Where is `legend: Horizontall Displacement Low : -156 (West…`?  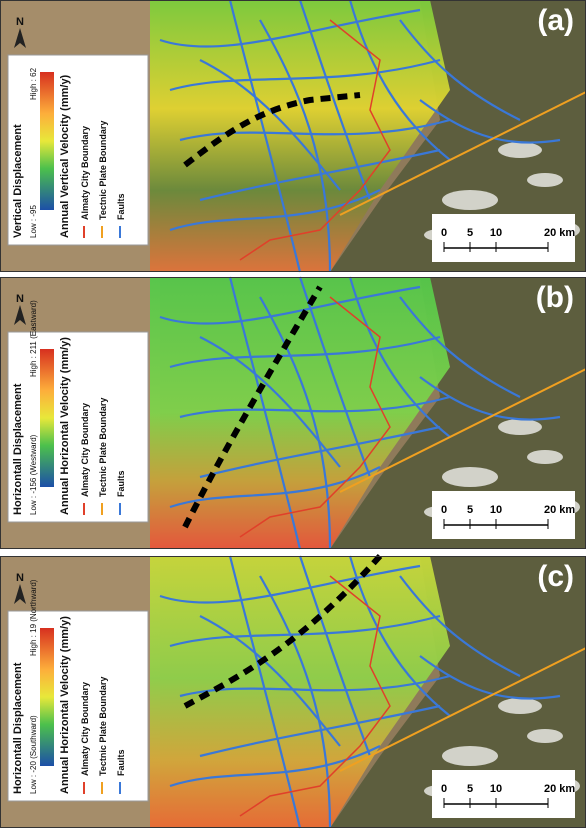
legend: Horizontall Displacement Low : -156 (West… is located at coordinates (78, 411).